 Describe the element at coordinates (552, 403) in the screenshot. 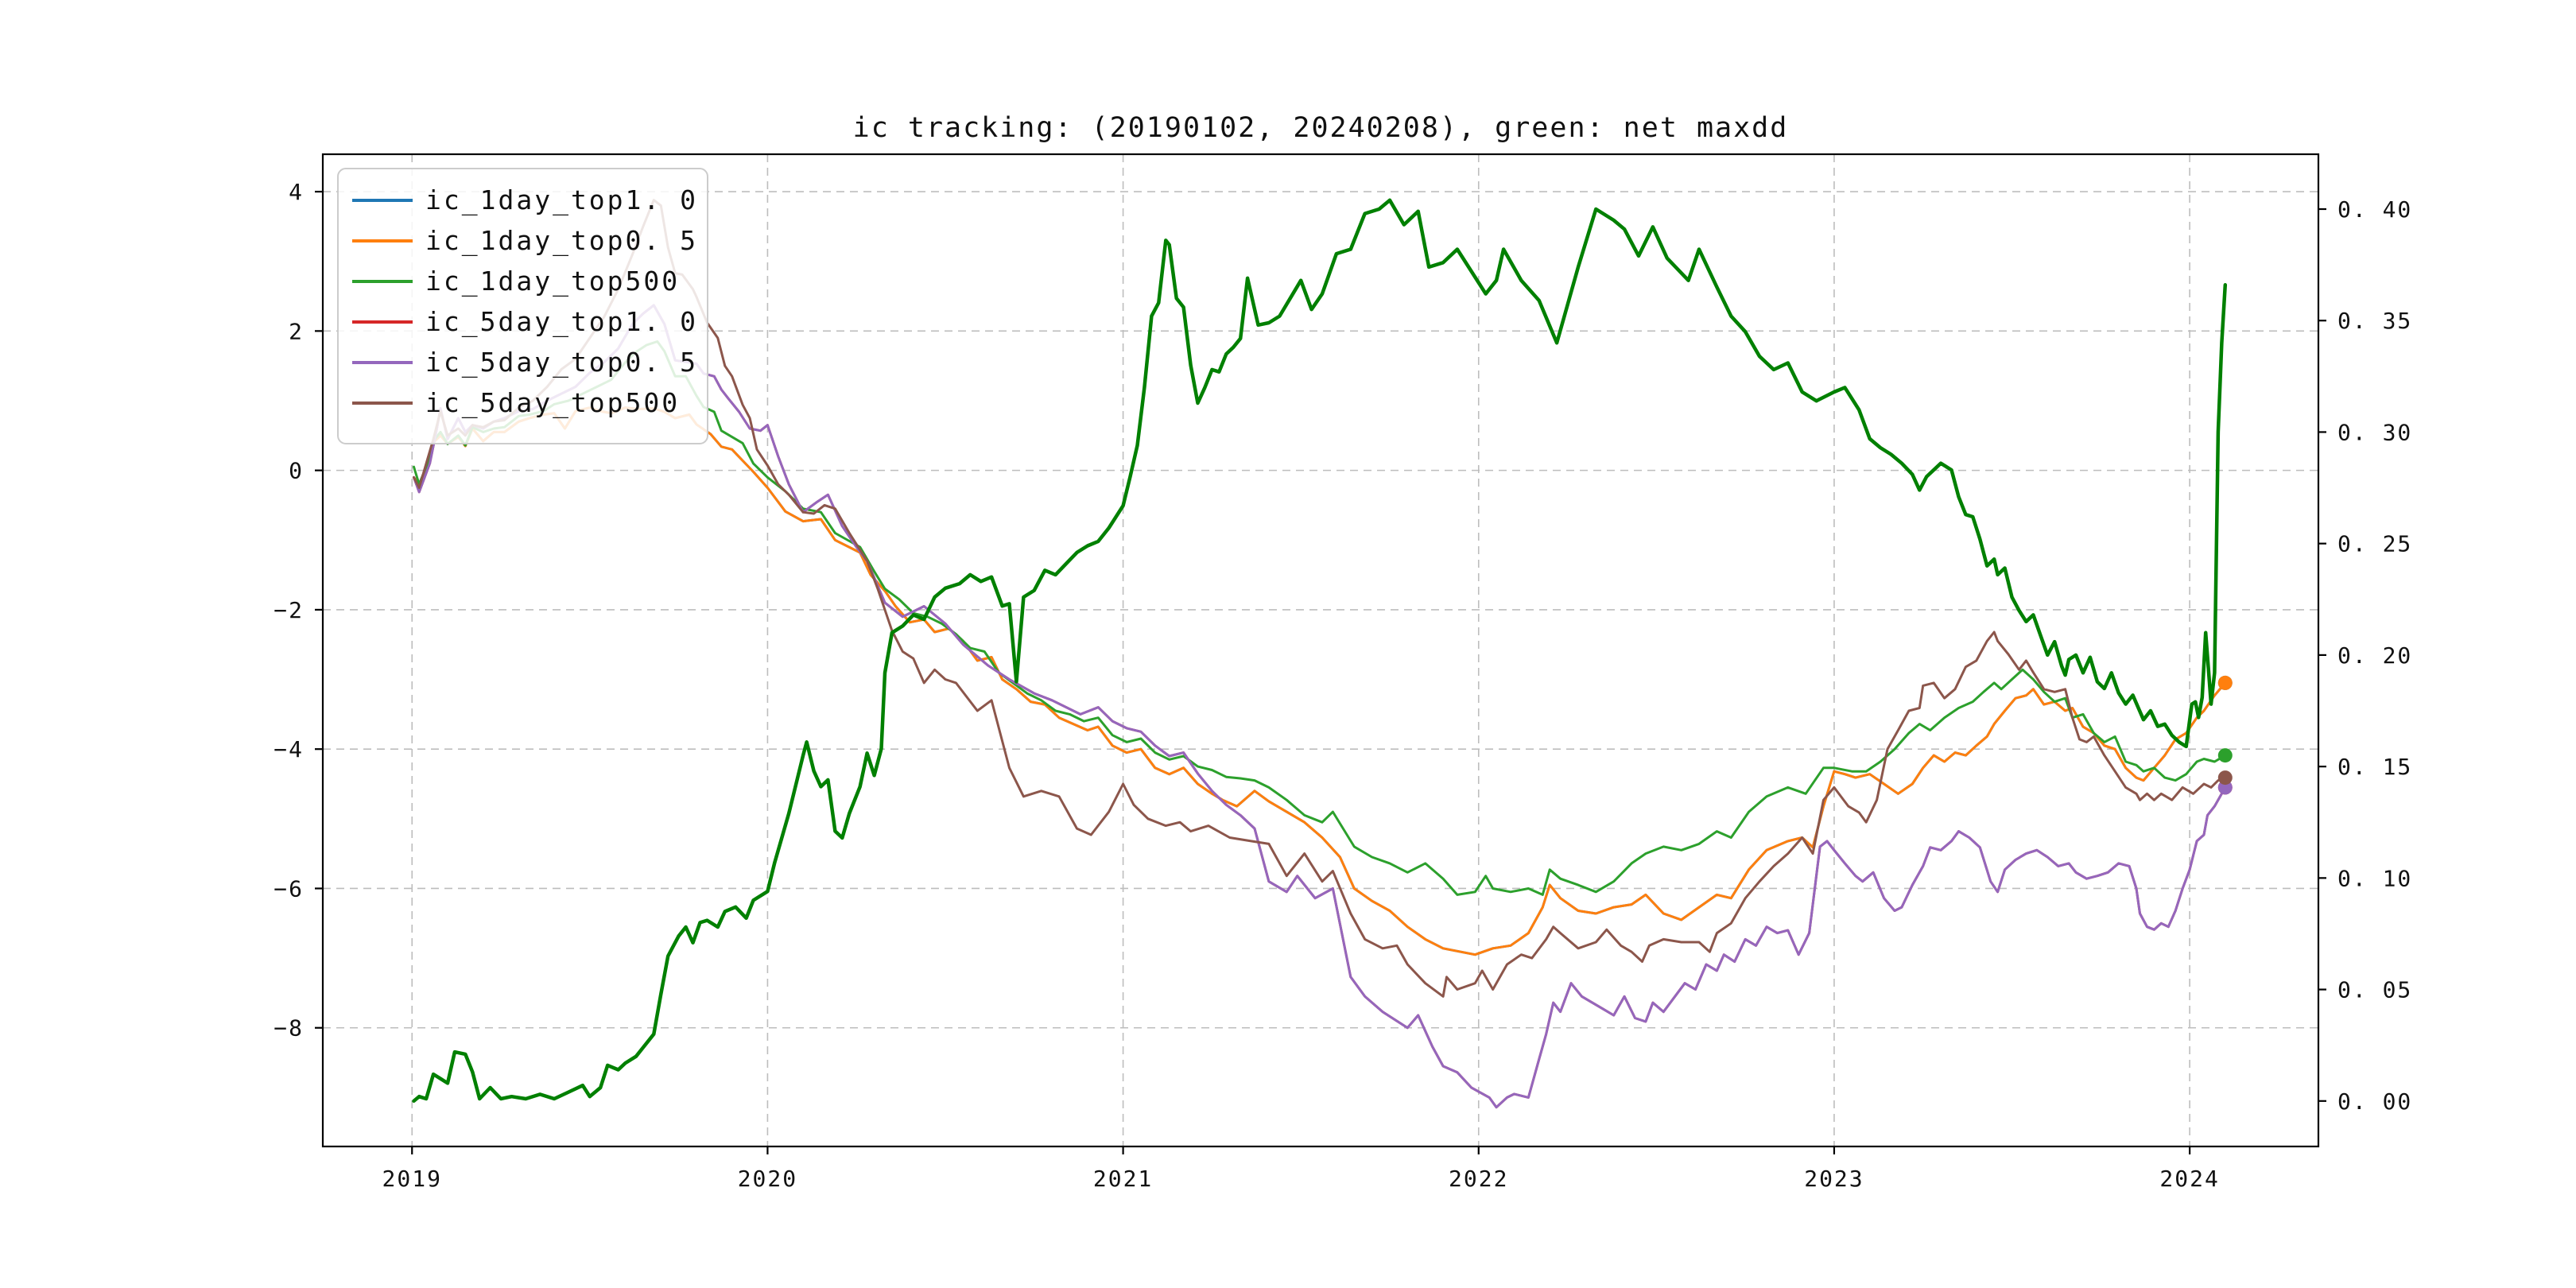

I see `legend-label-ic-5day-top500: ic_5day_top500` at that location.